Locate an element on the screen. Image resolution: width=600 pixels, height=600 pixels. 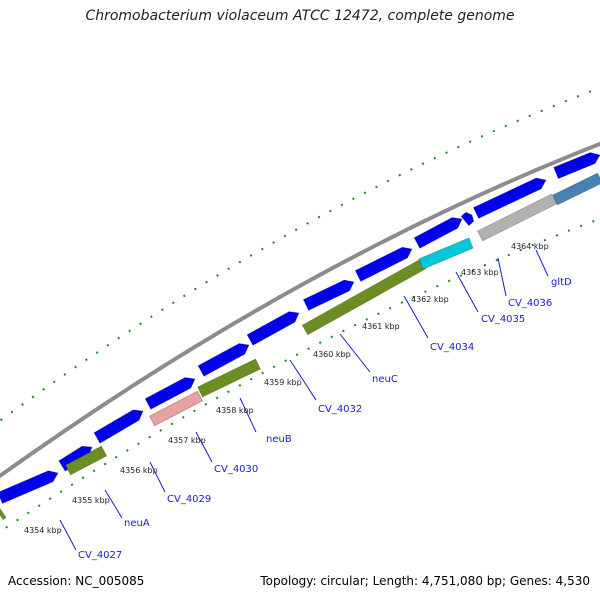
position-label: 4361 kbp is located at coordinates (381, 326).